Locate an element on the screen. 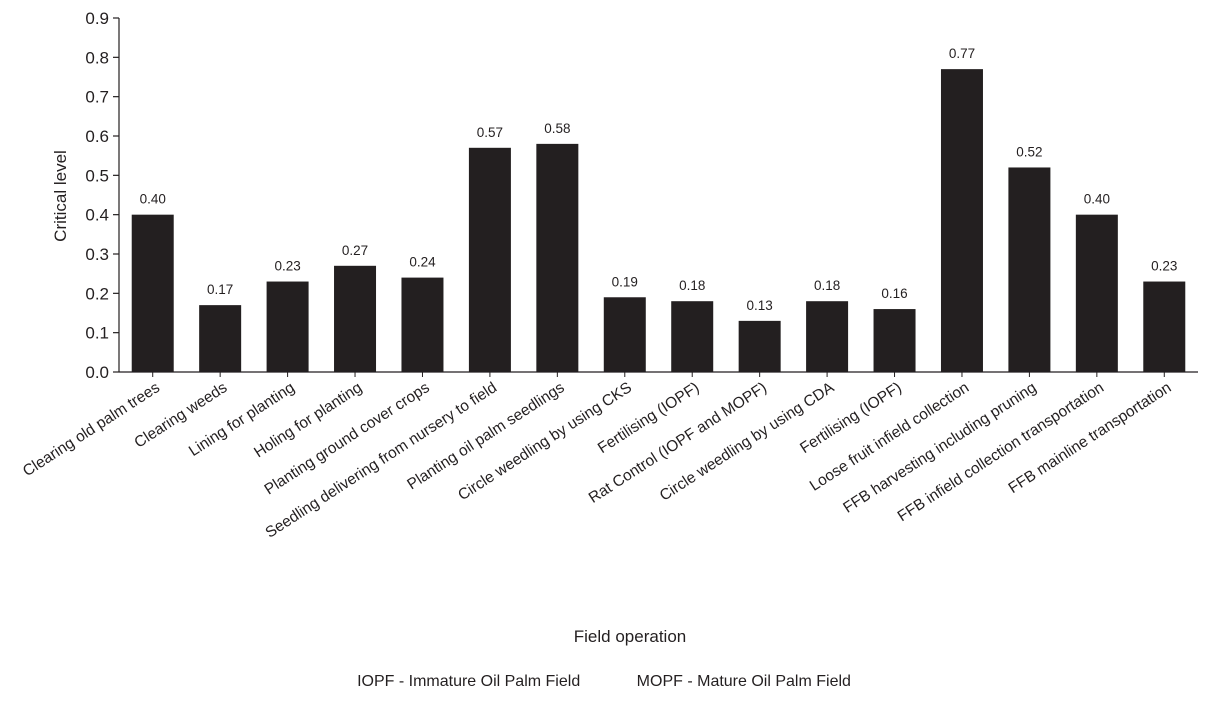  bar-value-label: 0.52 is located at coordinates (1029, 151).